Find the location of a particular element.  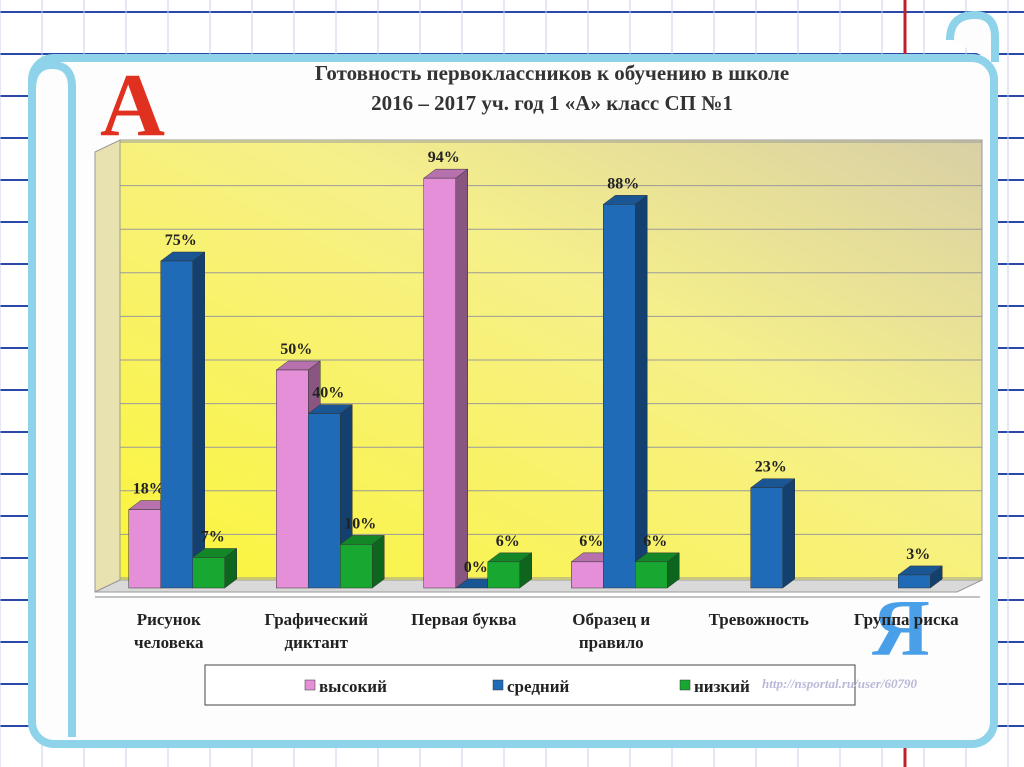

value-label: 10% is located at coordinates (360, 523).